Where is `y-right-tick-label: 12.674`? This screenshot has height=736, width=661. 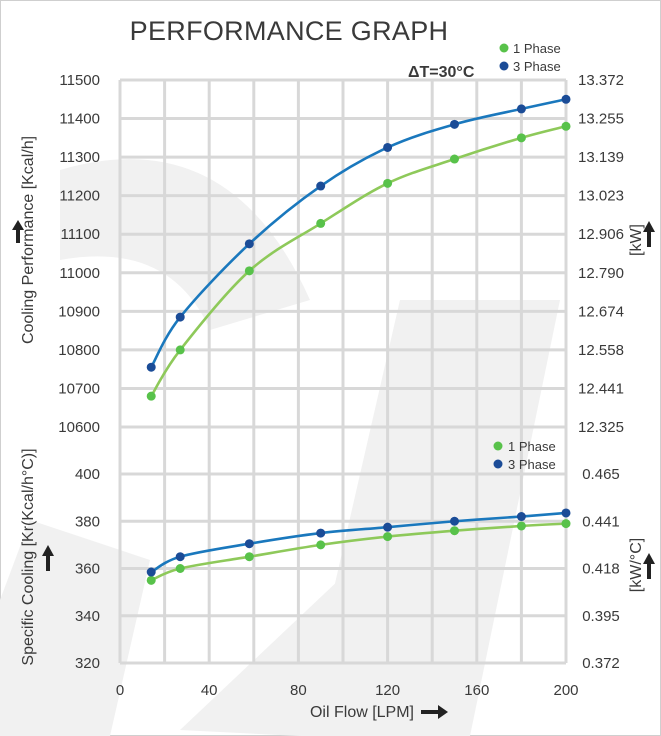 y-right-tick-label: 12.674 is located at coordinates (601, 311).